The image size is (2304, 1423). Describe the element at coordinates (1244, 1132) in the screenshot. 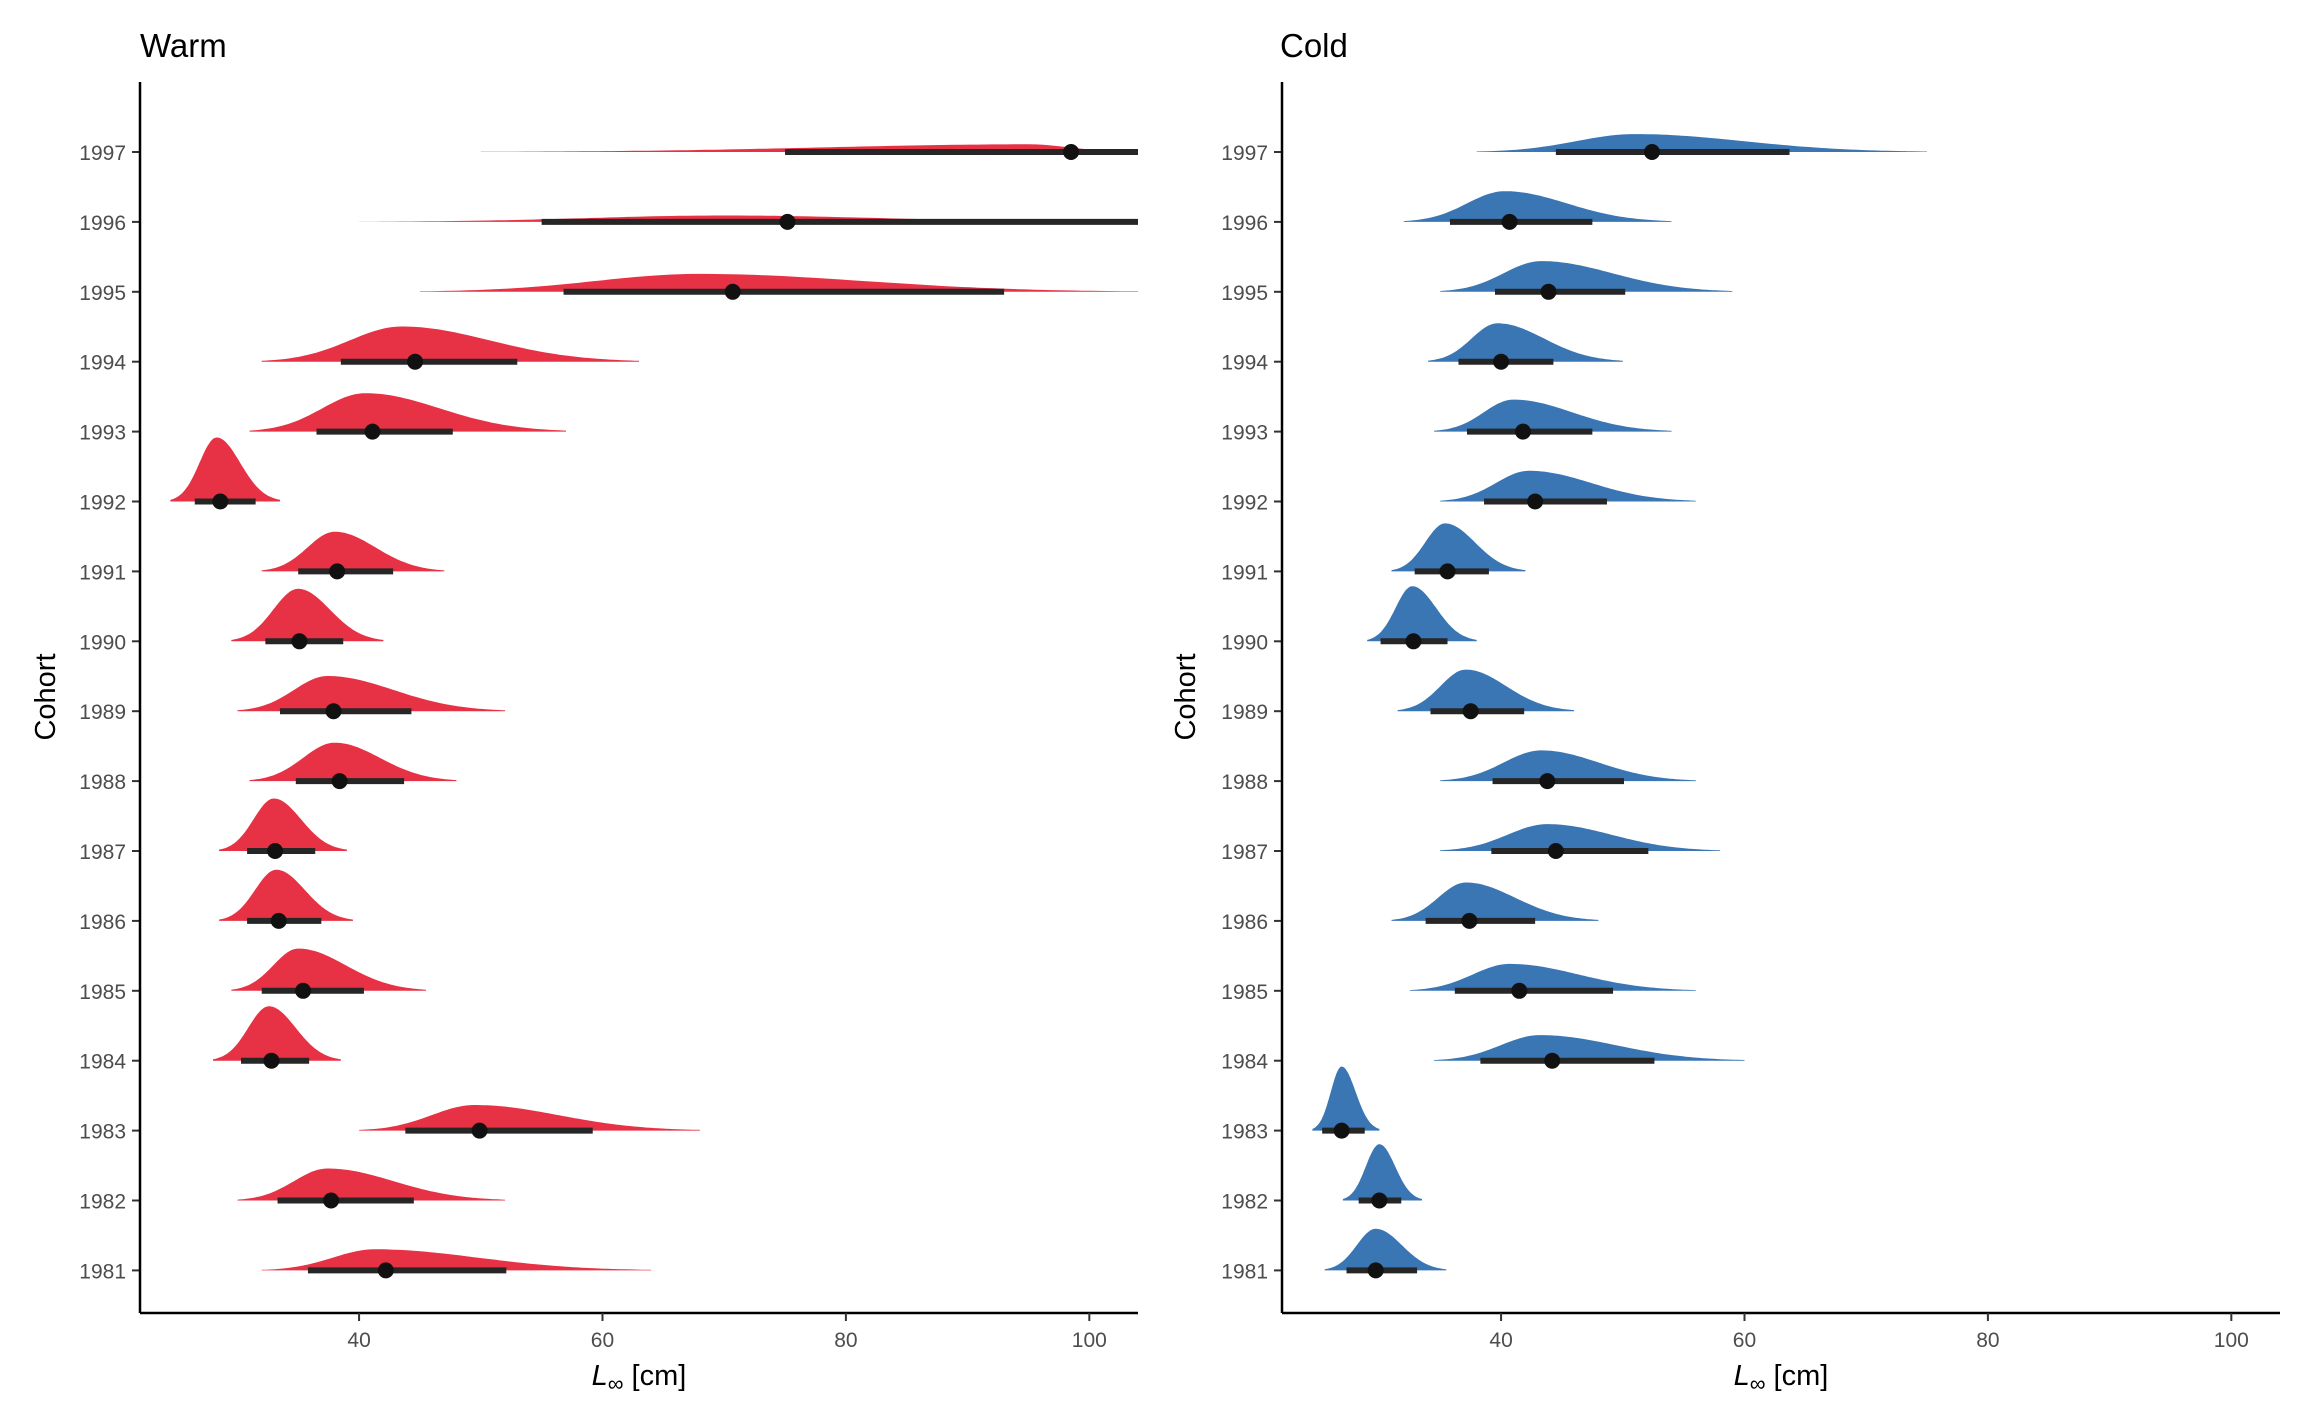

I see `y-tick-label-cold-1983: 1983` at that location.